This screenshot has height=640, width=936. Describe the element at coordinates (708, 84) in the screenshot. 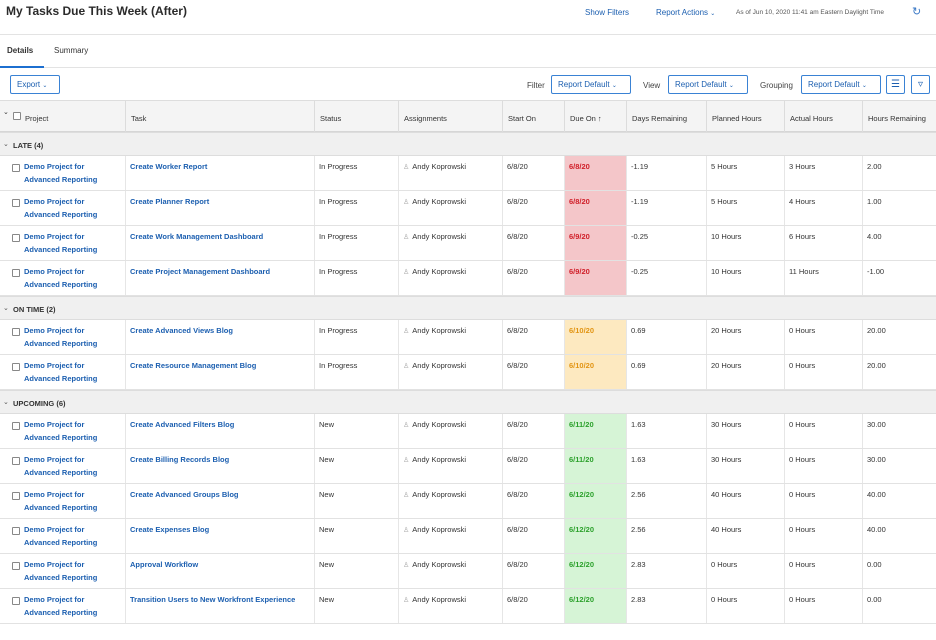

I see `view-select: Report Default ⌄` at that location.